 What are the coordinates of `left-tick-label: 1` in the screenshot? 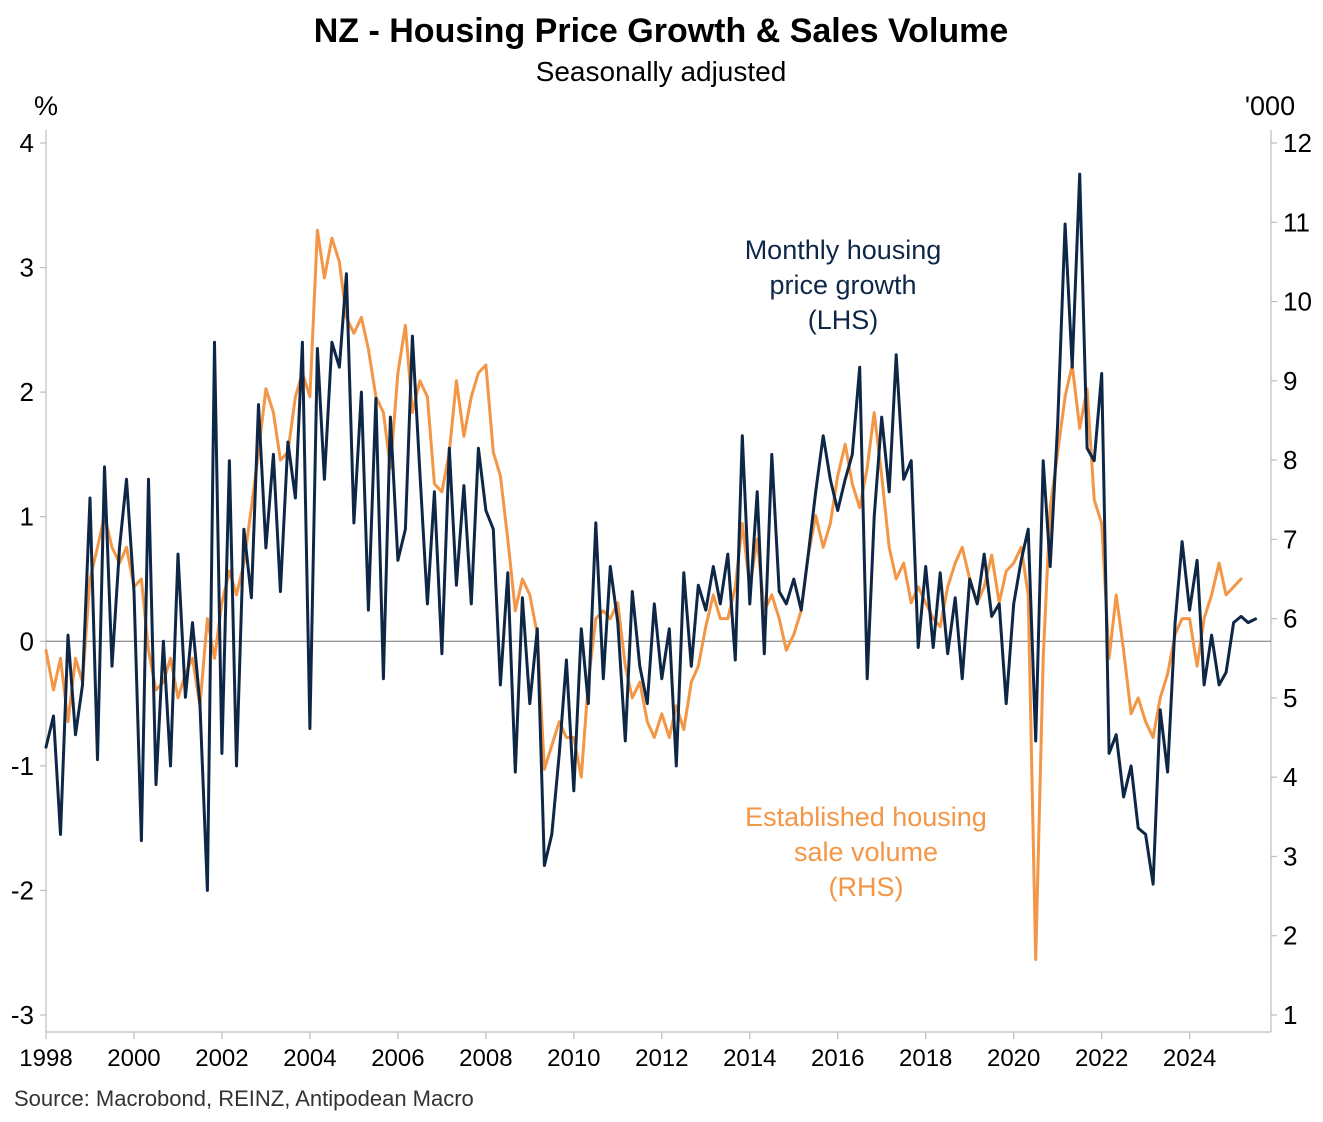 It's located at (27, 517).